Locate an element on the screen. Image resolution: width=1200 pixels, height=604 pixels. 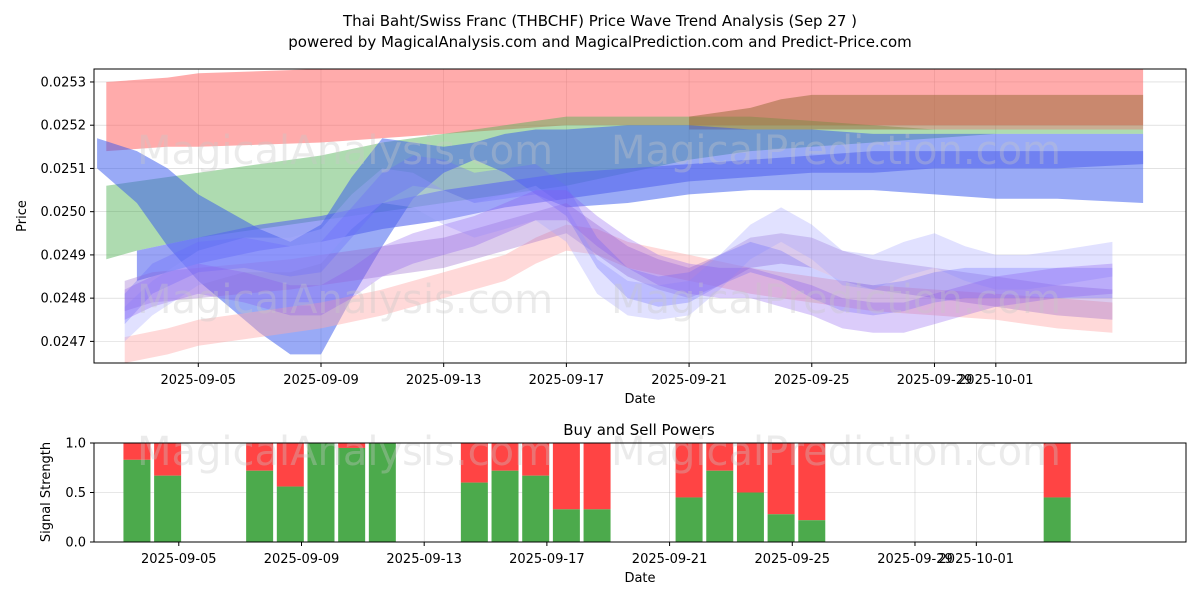
signal-chart-title: Buy and Sell Powers is located at coordinates (639, 430).